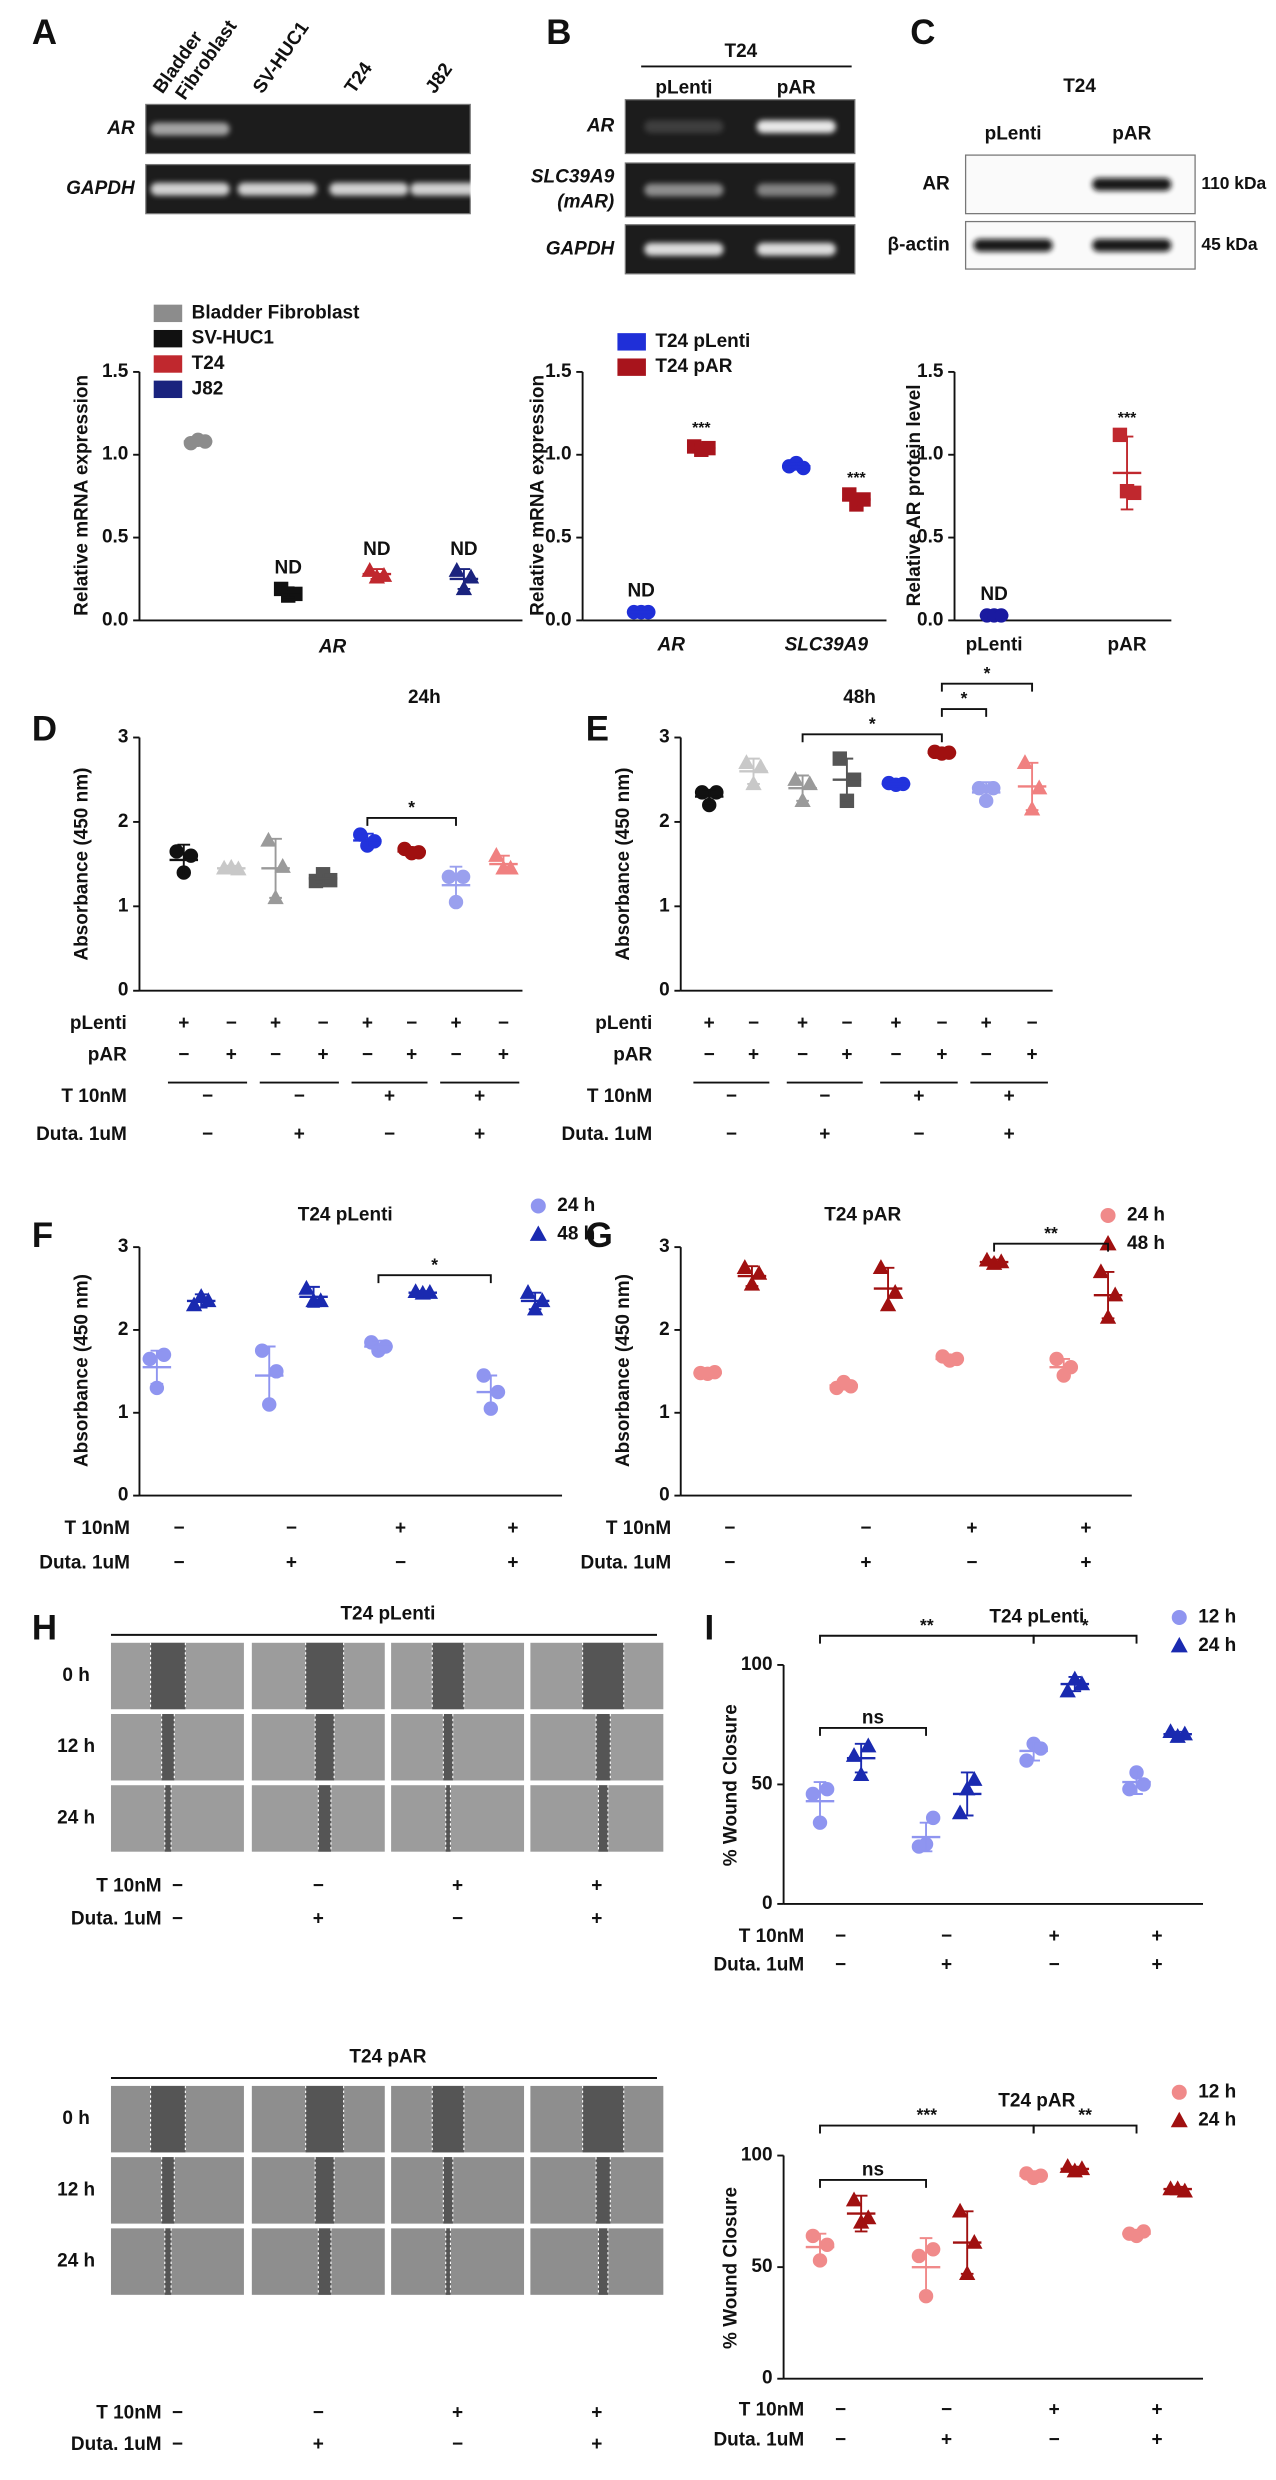 The width and height of the screenshot is (1276, 2480). Describe the element at coordinates (537, 495) in the screenshot. I see `y-axis-label: Relative mRNA expression` at that location.